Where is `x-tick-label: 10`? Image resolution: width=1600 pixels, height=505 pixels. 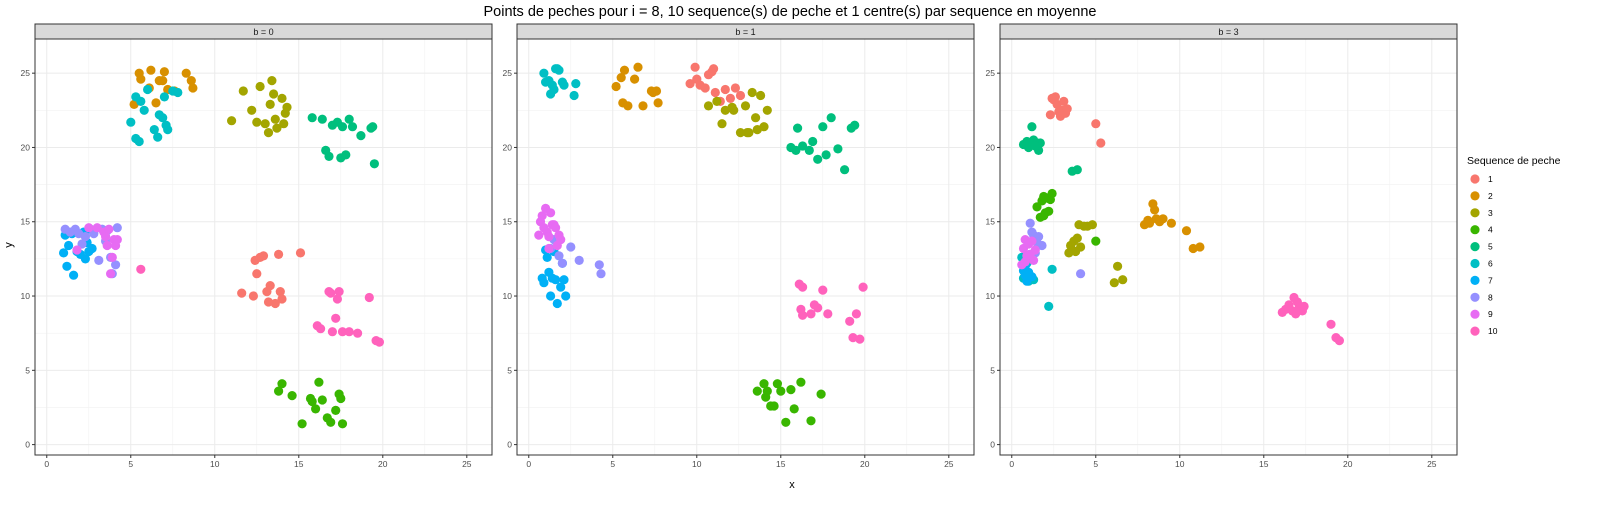
x-tick-label: 10 is located at coordinates (697, 464).